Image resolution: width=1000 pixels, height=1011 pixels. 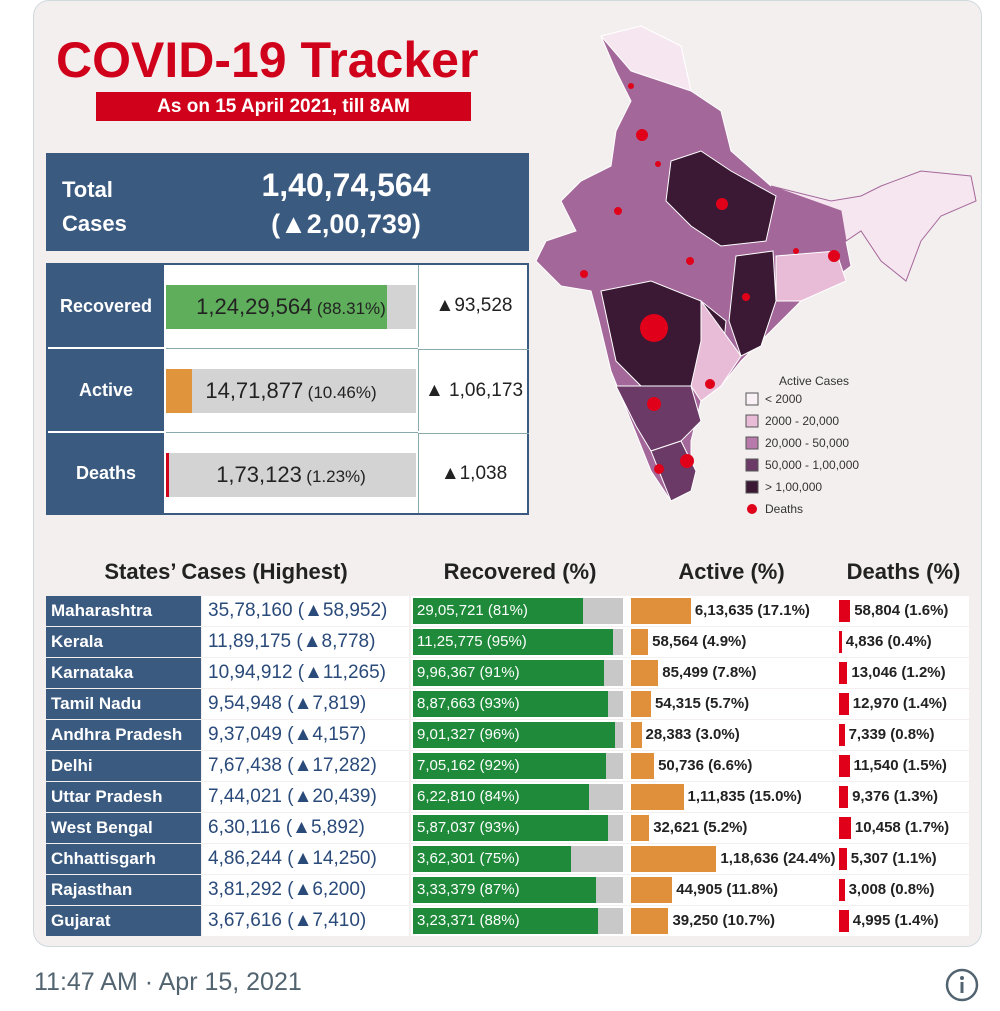 What do you see at coordinates (900, 765) in the screenshot?
I see `deaths-label: 11,540 (1.5%)` at bounding box center [900, 765].